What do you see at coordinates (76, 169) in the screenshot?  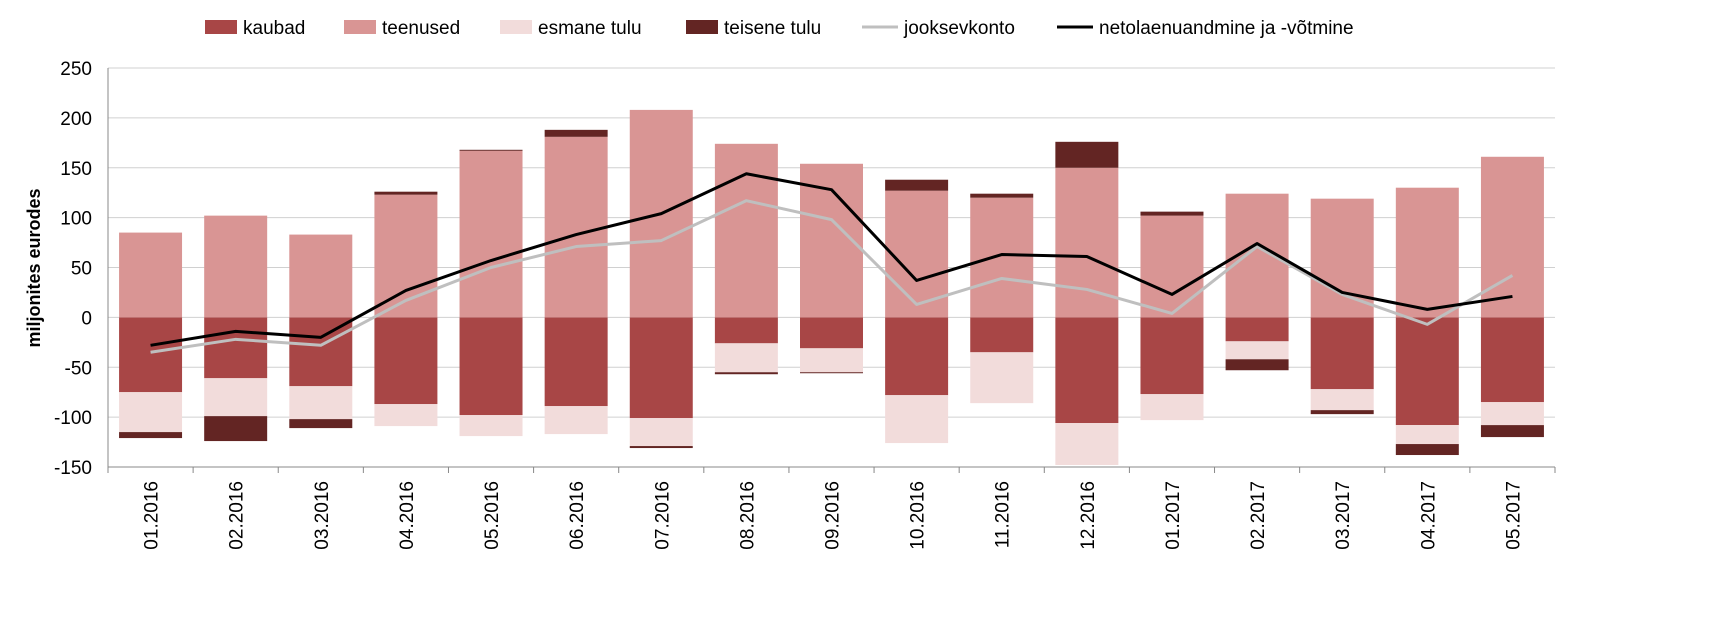 I see `y-tick-label: 150` at bounding box center [76, 169].